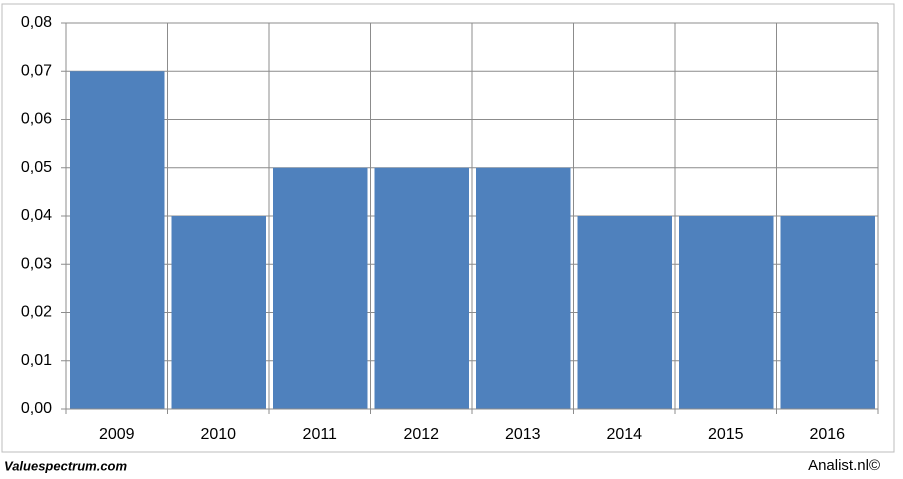 The height and width of the screenshot is (479, 903). Describe the element at coordinates (36, 167) in the screenshot. I see `y-tick-label: 0,05` at that location.